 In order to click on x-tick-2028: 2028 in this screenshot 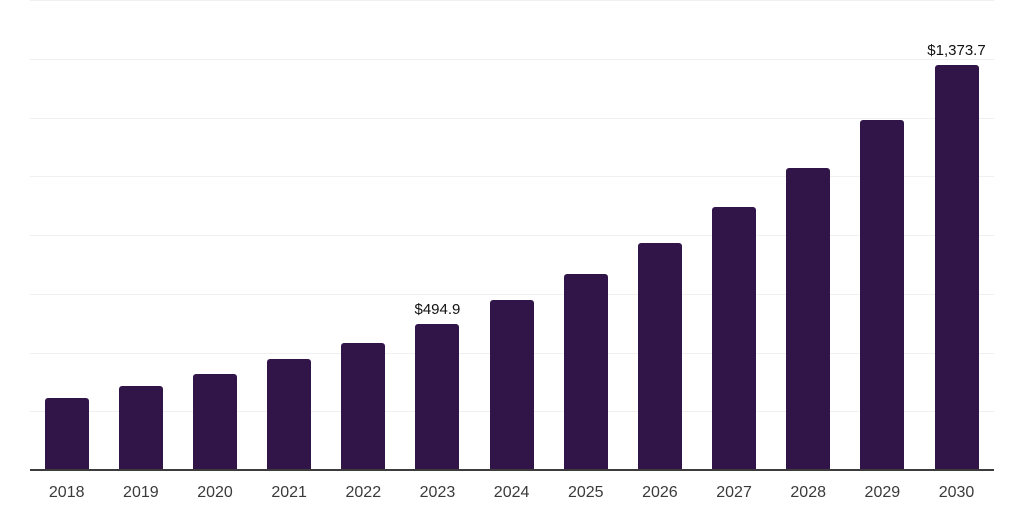, I will do `click(808, 492)`.